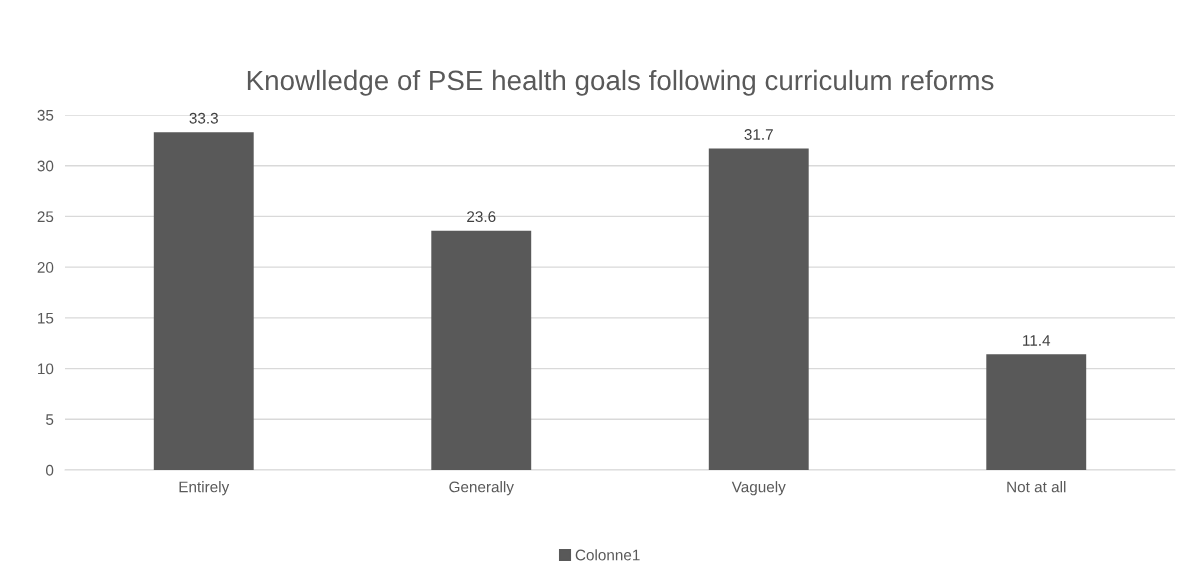 This screenshot has width=1200, height=586. Describe the element at coordinates (46, 369) in the screenshot. I see `y-tick-label: 10` at that location.